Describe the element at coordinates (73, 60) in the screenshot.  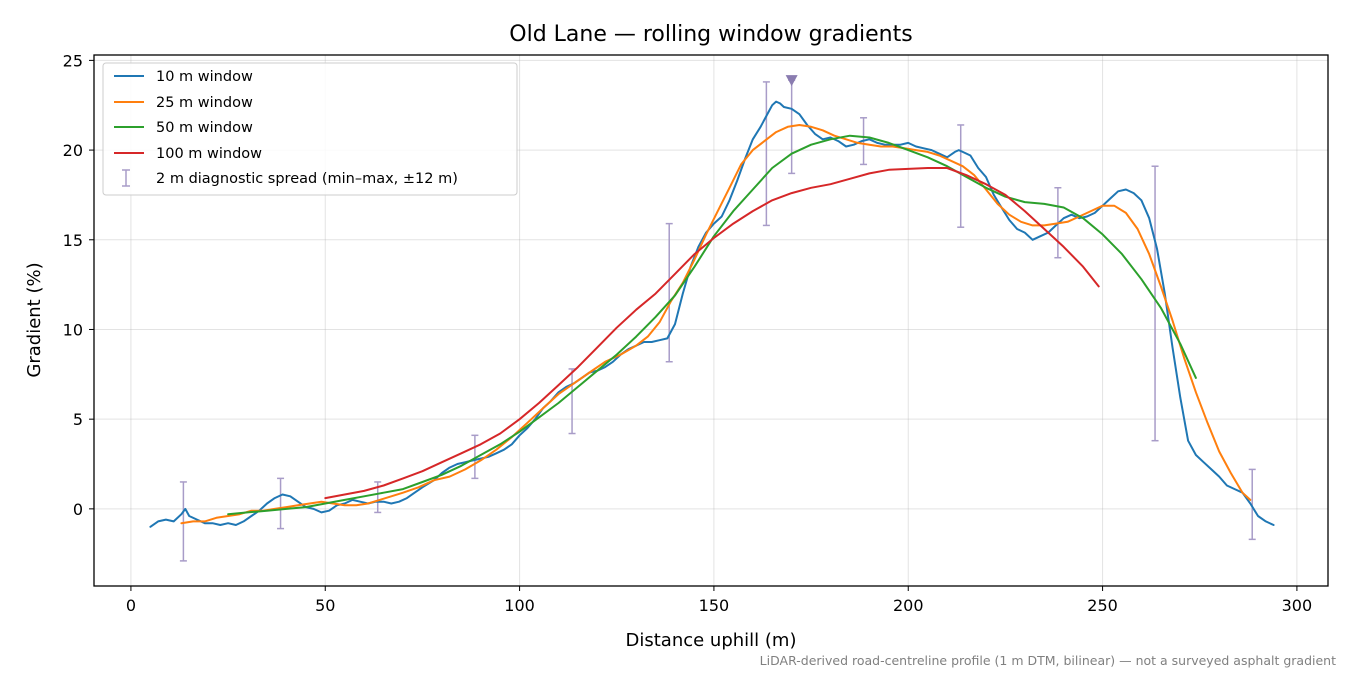
I see `y-tick-label: 25` at that location.